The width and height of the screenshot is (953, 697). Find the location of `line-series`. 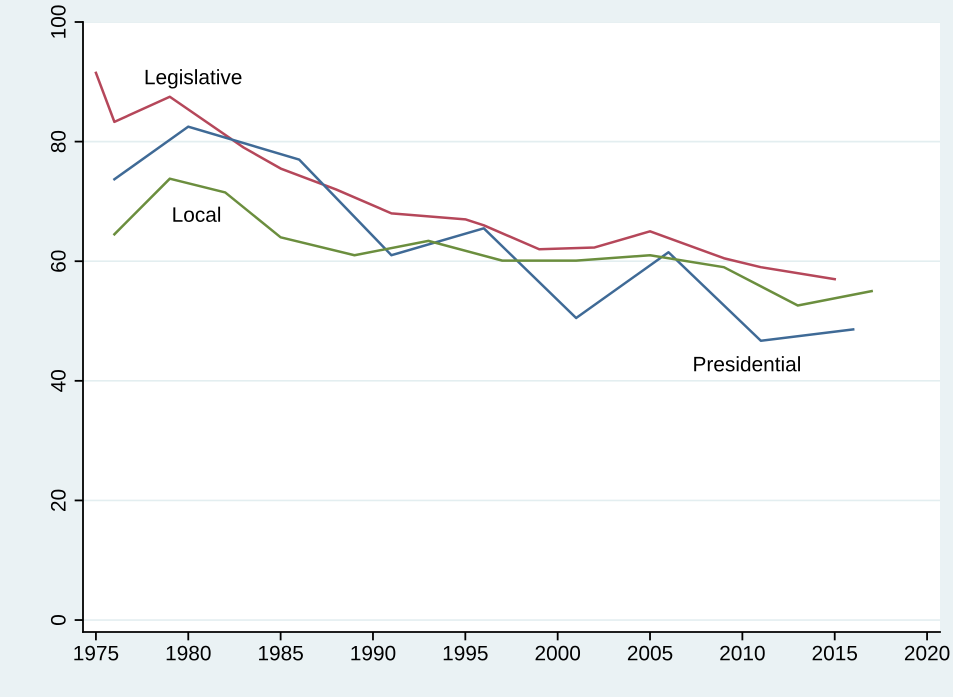

line-series is located at coordinates (493, 242).